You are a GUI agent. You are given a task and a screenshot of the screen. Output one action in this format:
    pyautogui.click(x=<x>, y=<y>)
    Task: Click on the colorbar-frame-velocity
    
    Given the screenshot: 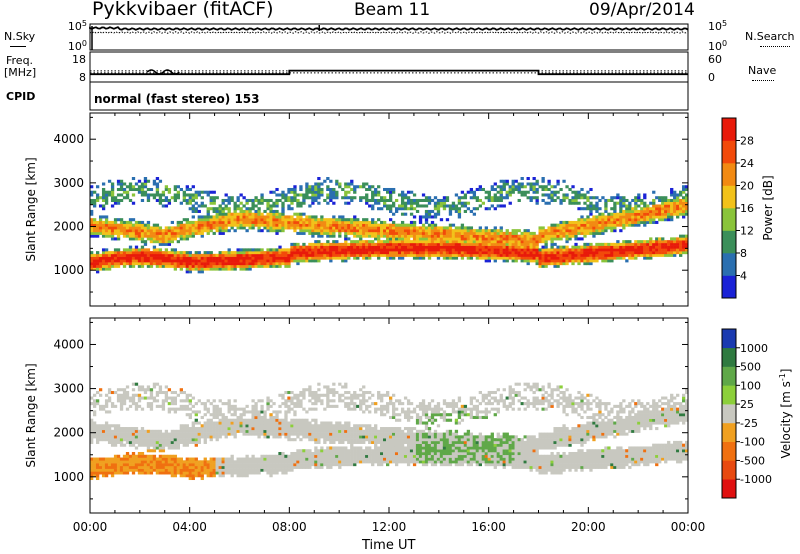 What is the action you would take?
    pyautogui.click(x=729, y=413)
    